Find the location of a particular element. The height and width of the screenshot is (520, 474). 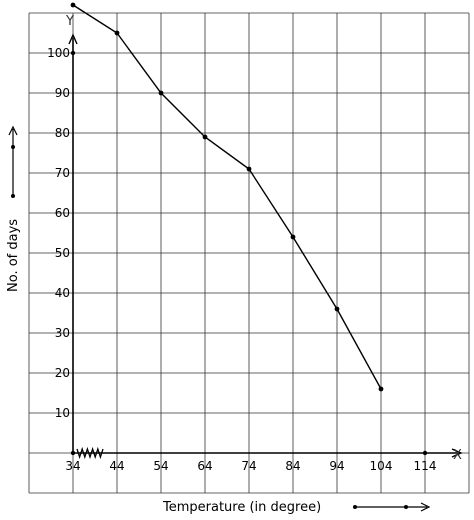

x-tick-label: 114 is located at coordinates (425, 466).